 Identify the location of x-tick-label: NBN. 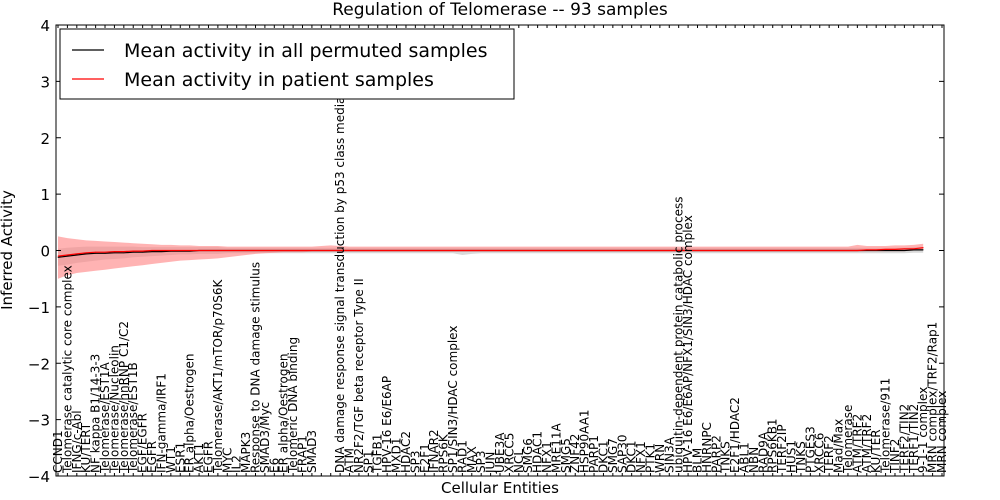
(754, 460).